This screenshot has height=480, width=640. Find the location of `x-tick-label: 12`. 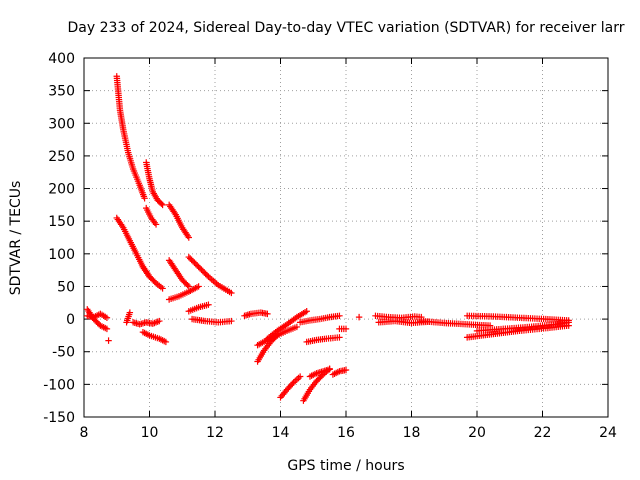

x-tick-label: 12 is located at coordinates (215, 433).